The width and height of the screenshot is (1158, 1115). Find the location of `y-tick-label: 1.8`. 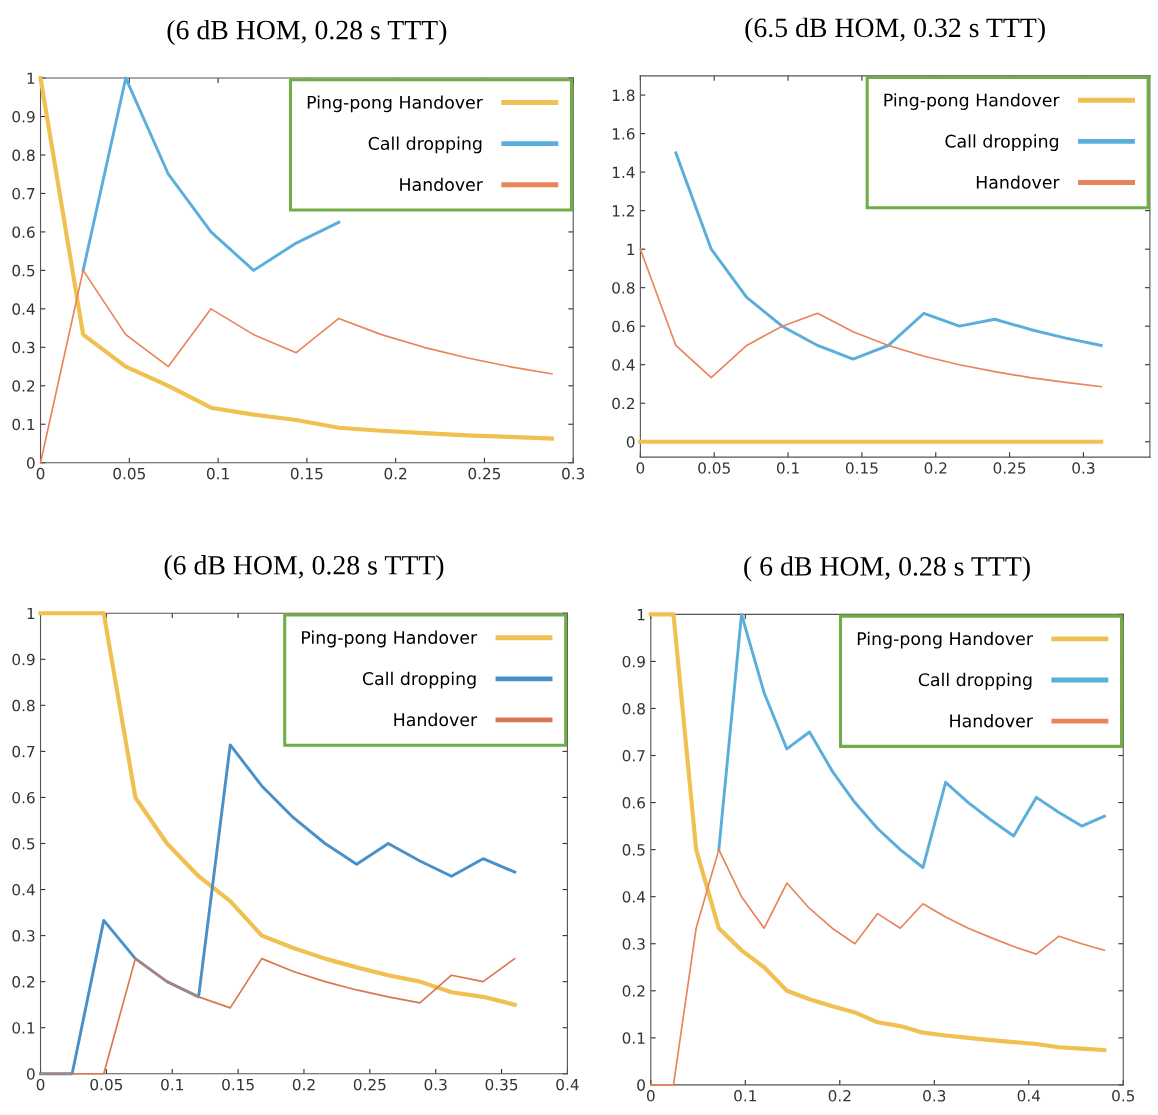

y-tick-label: 1.8 is located at coordinates (623, 95).